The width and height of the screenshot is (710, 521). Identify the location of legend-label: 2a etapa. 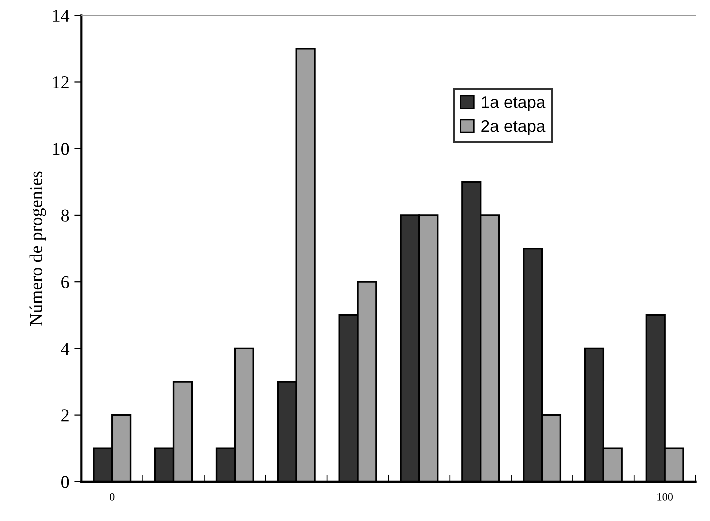
(514, 128).